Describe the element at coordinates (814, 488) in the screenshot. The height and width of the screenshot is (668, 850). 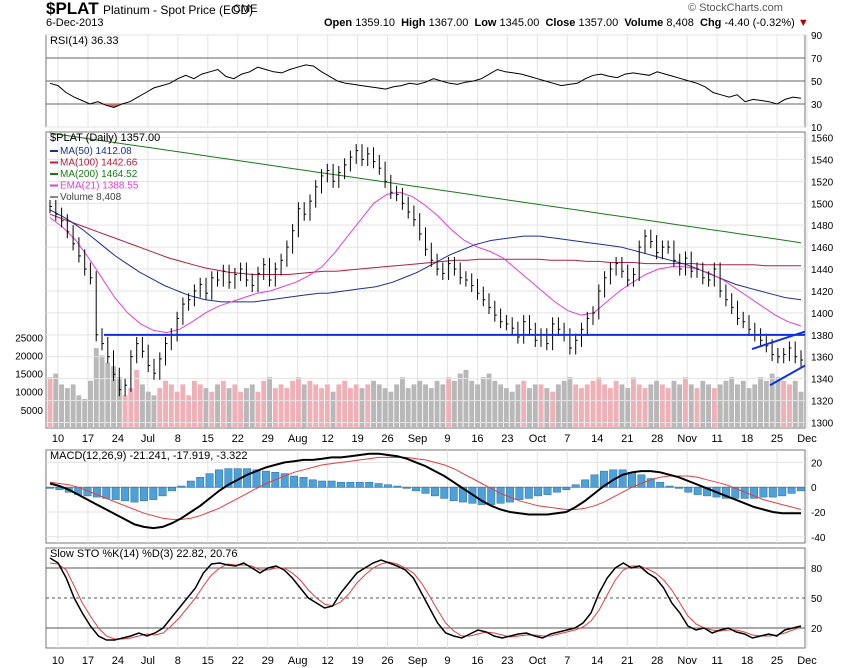
I see `macd-tick-label: 0` at that location.